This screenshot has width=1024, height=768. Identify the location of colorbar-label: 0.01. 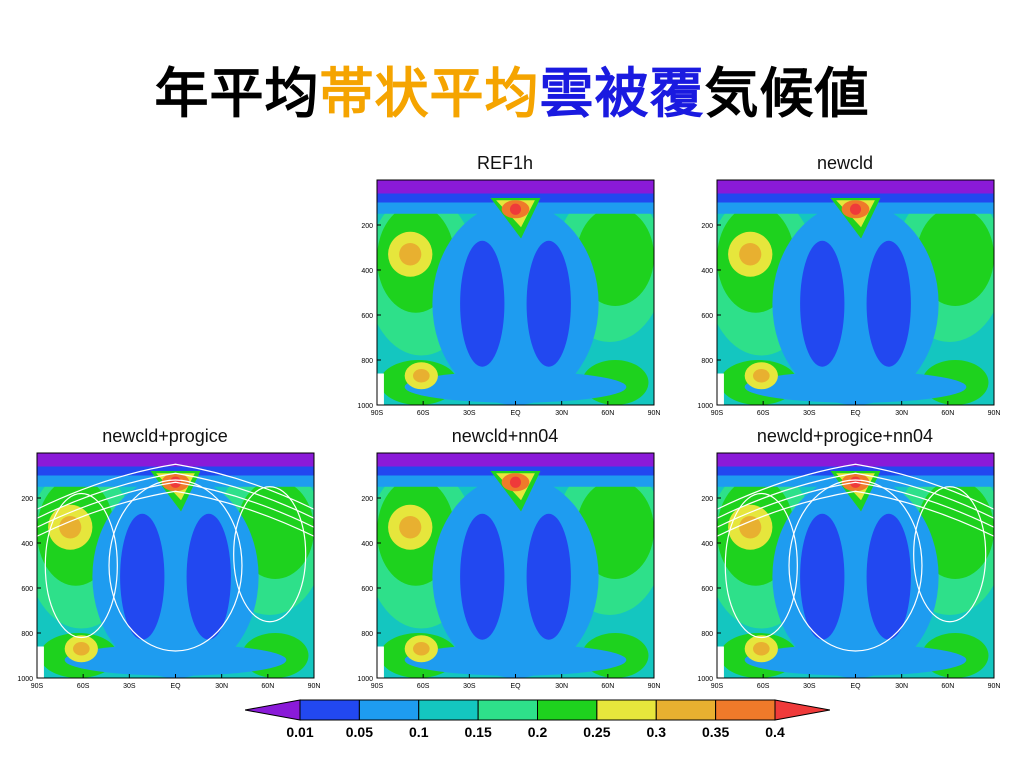
(299, 732).